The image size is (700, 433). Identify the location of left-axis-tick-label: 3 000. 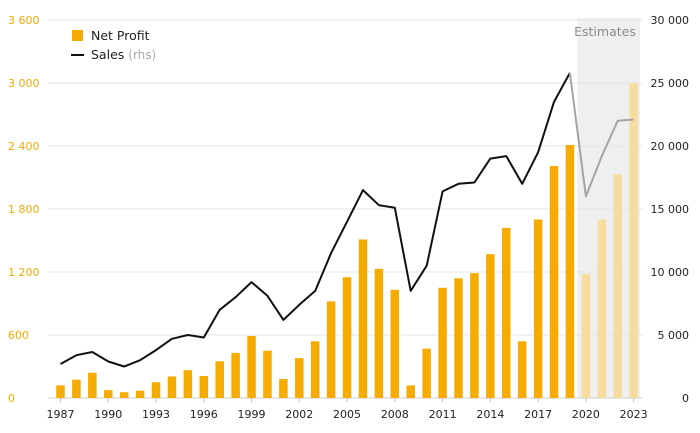
(24, 83).